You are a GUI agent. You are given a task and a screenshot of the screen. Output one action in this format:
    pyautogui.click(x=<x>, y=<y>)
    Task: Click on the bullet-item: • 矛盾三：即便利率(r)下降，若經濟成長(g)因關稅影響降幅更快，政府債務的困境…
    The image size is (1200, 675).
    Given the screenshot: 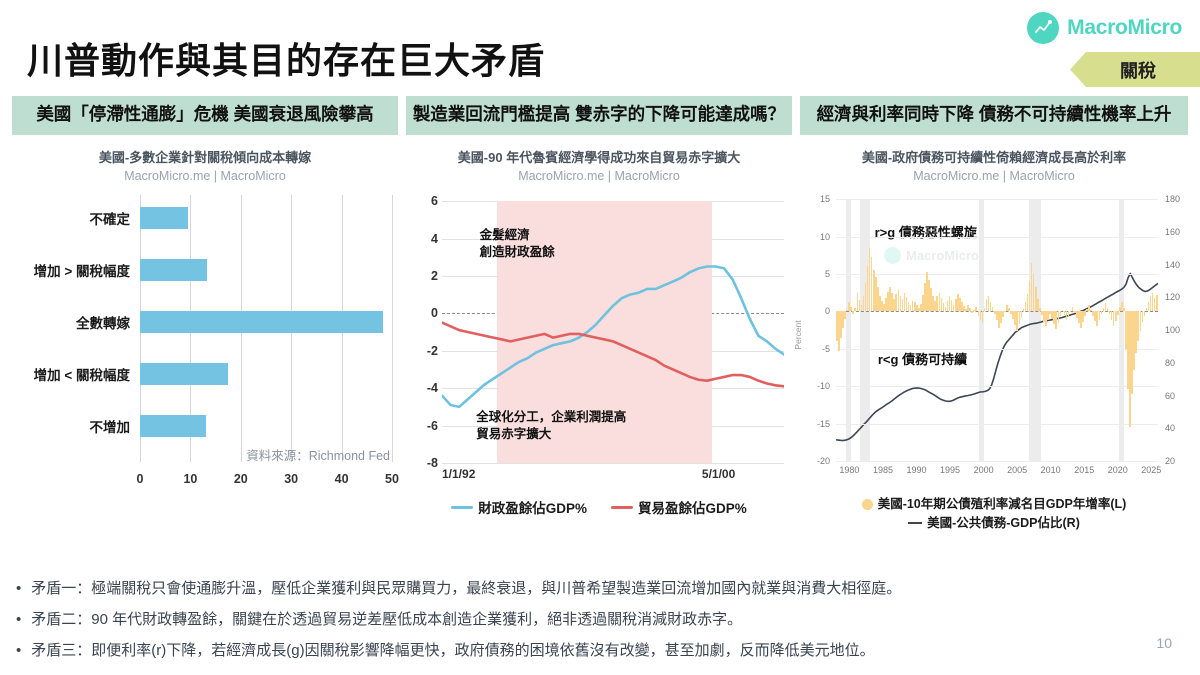 What is the action you would take?
    pyautogui.click(x=581, y=651)
    